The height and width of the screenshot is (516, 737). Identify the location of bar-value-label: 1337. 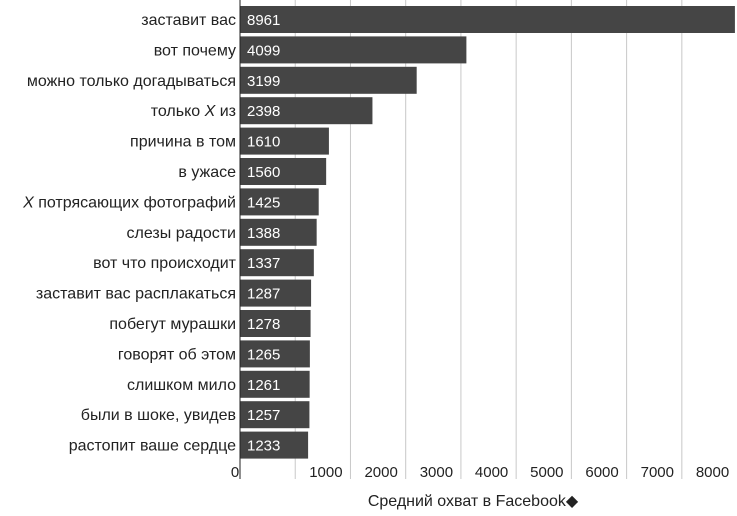
(263, 263).